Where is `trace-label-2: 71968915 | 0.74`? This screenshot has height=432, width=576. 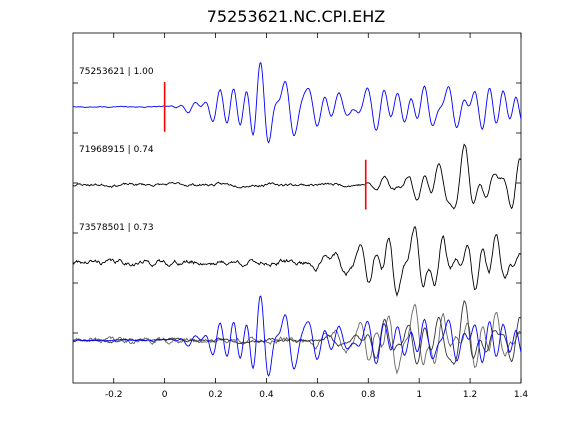
trace-label-2: 71968915 | 0.74 is located at coordinates (116, 150).